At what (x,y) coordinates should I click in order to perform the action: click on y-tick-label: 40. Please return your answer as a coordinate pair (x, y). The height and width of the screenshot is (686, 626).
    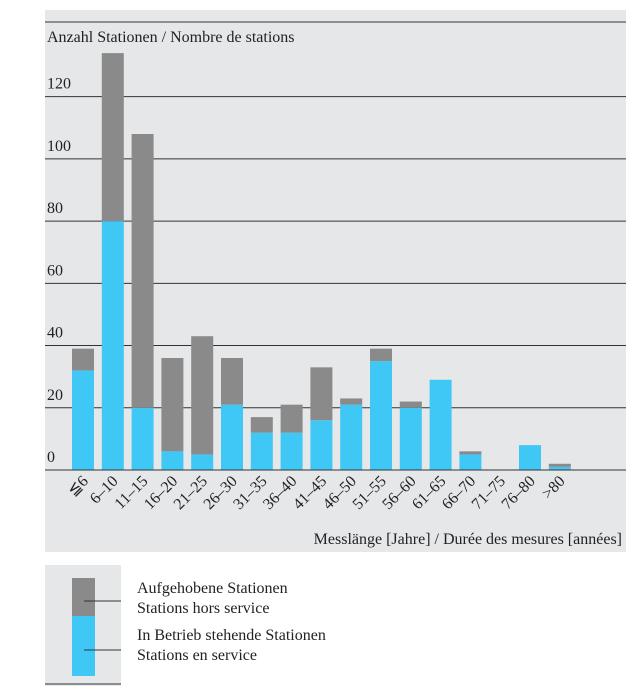
    Looking at the image, I should click on (55, 333).